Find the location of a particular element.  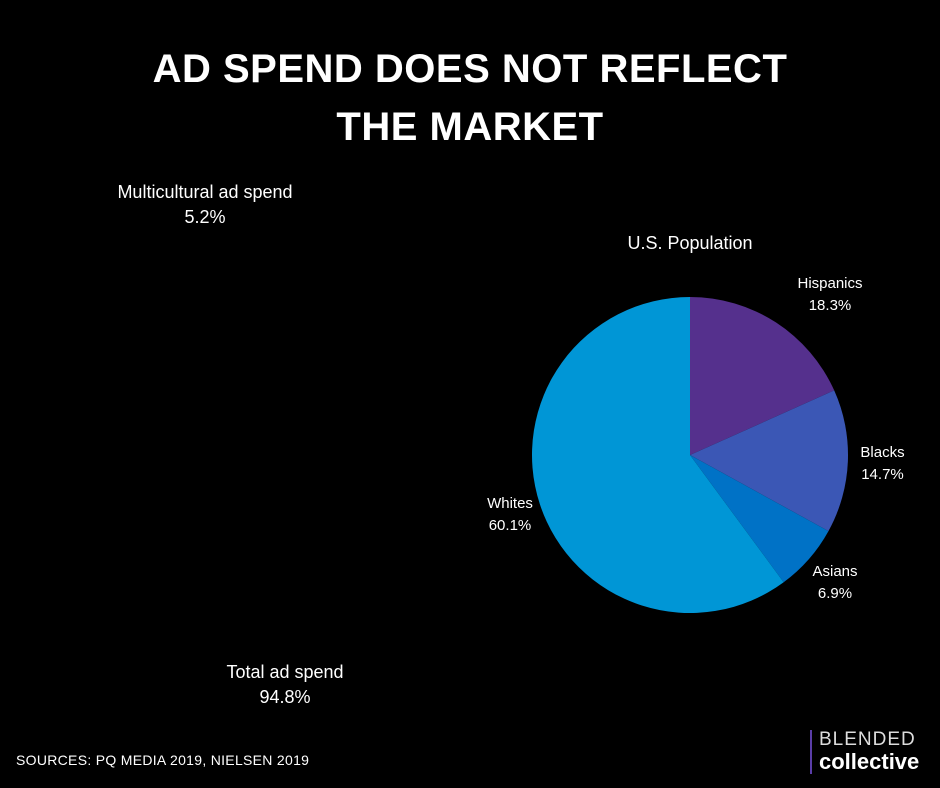

pie-slice-hispanics is located at coordinates (762, 376).